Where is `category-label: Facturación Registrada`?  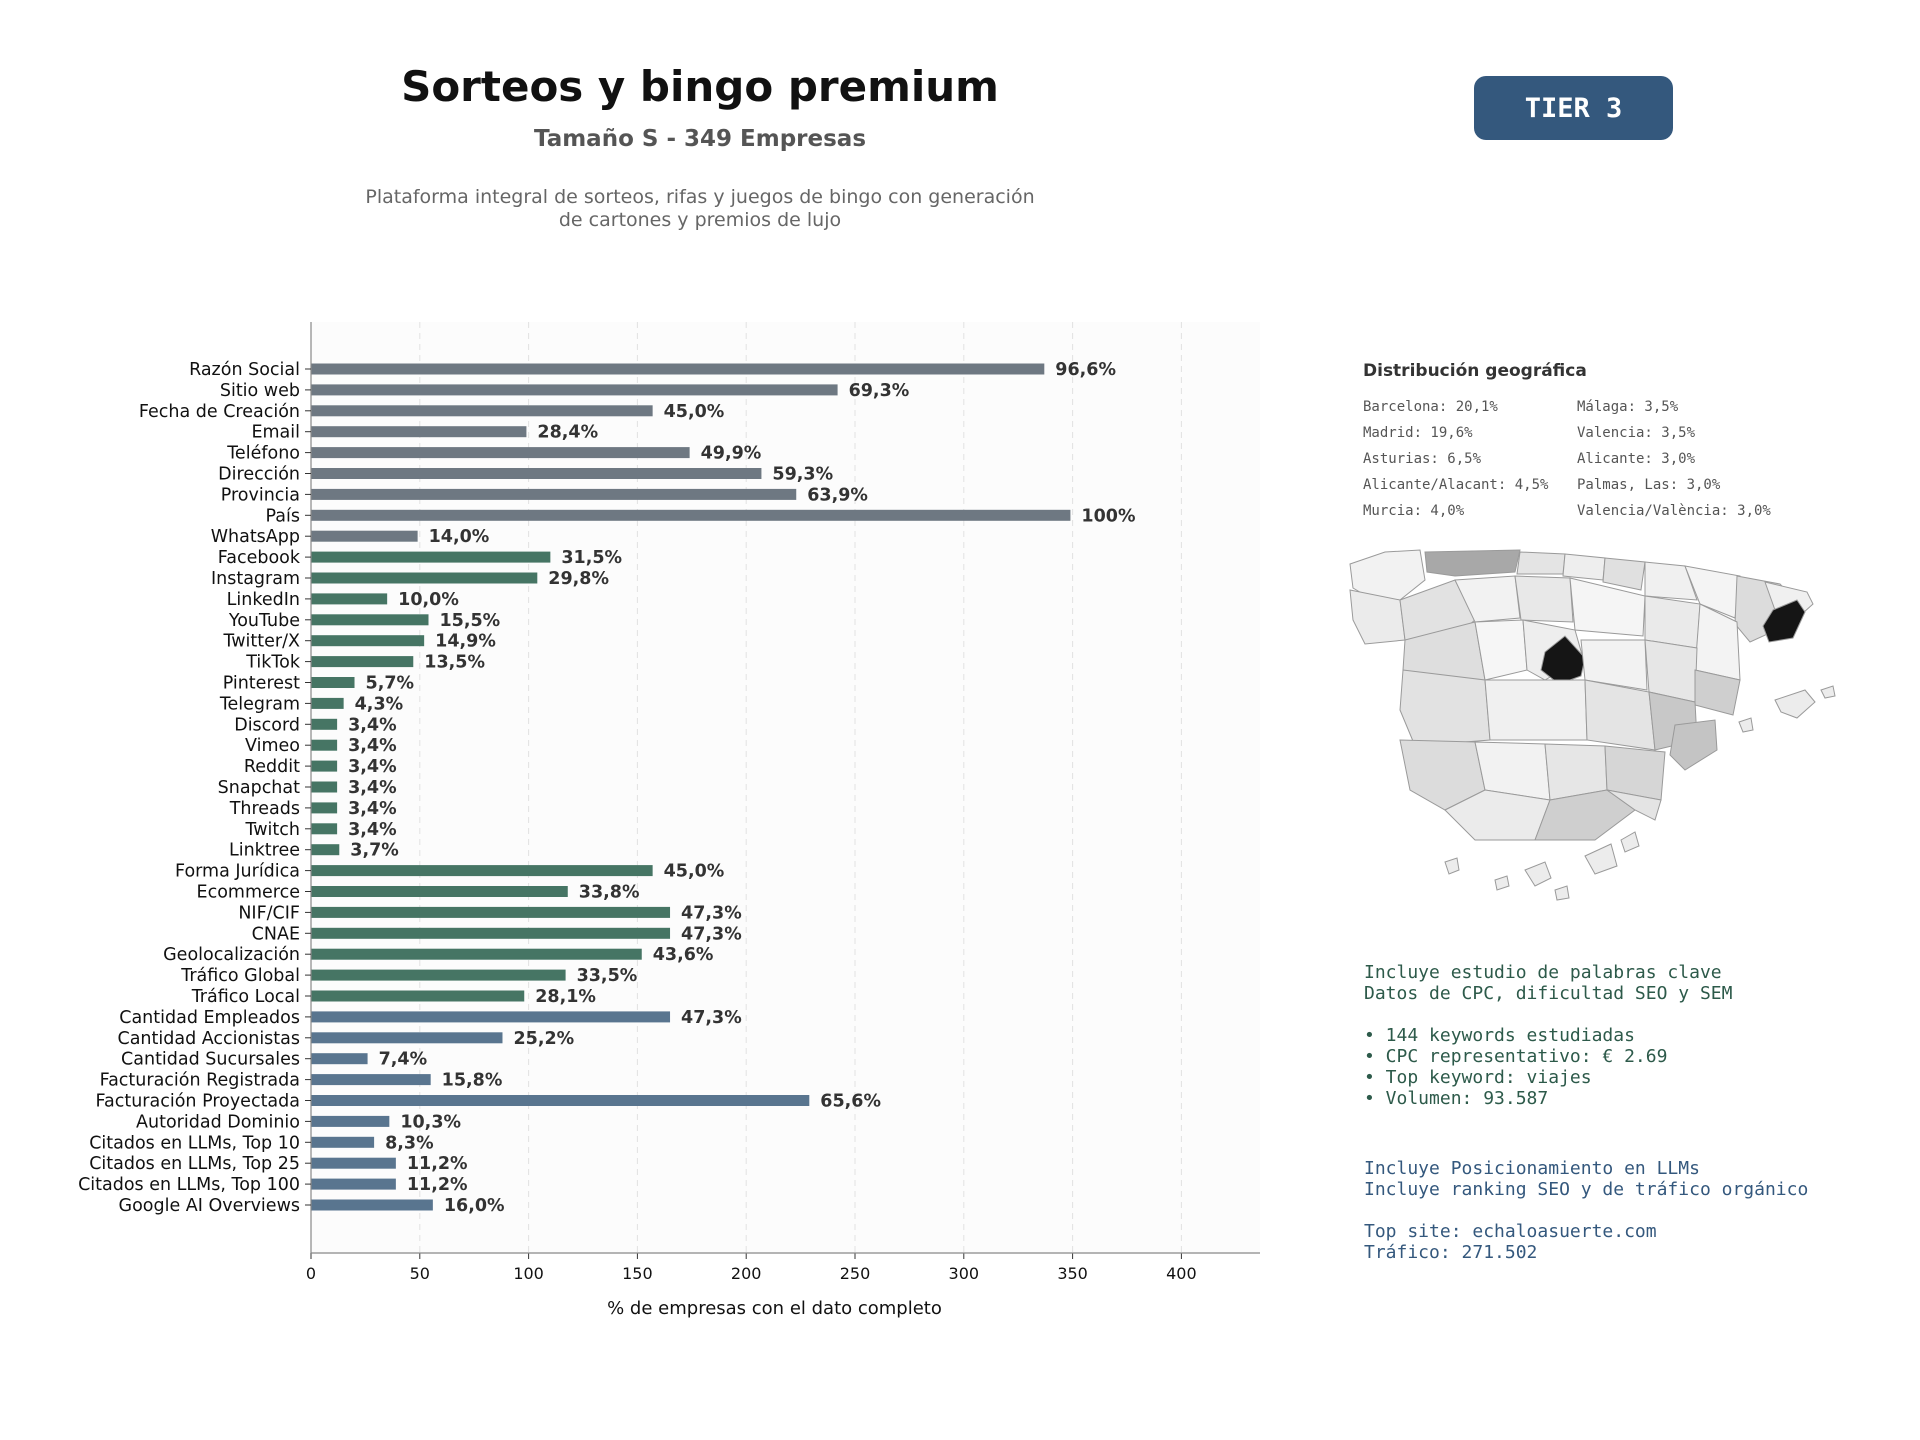
category-label: Facturación Registrada is located at coordinates (200, 1081).